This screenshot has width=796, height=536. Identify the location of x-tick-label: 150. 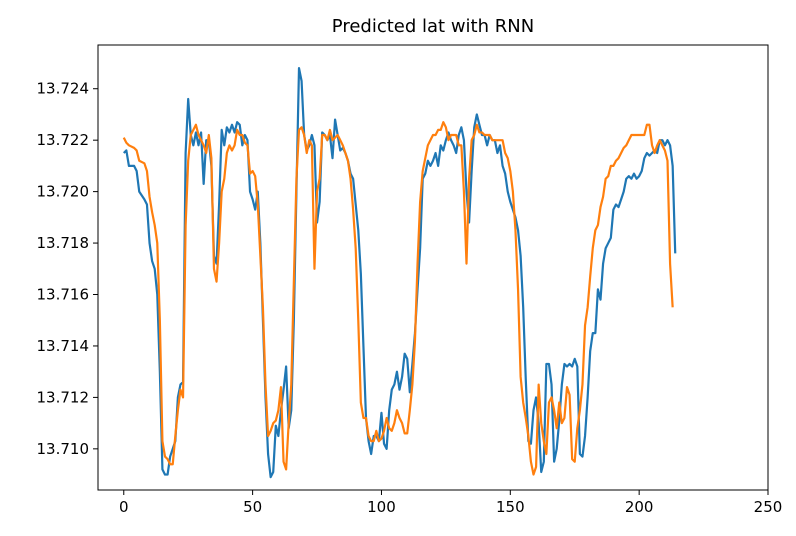
(510, 507).